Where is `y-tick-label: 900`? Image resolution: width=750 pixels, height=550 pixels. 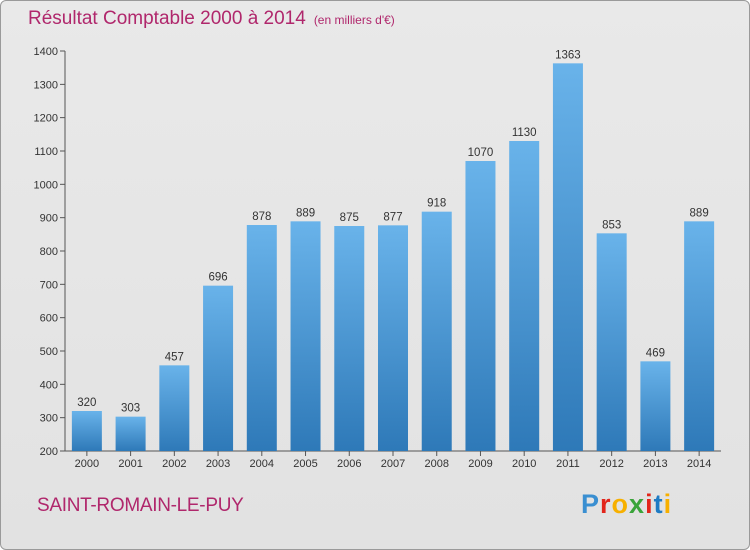
y-tick-label: 900 is located at coordinates (49, 219).